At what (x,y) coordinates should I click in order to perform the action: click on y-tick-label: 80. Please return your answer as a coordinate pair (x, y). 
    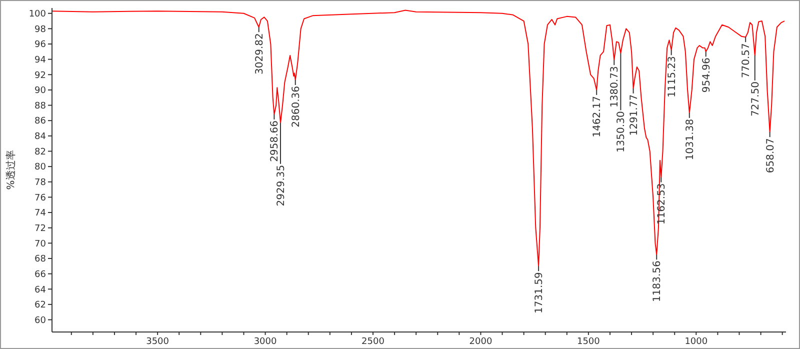
    Looking at the image, I should click on (40, 167).